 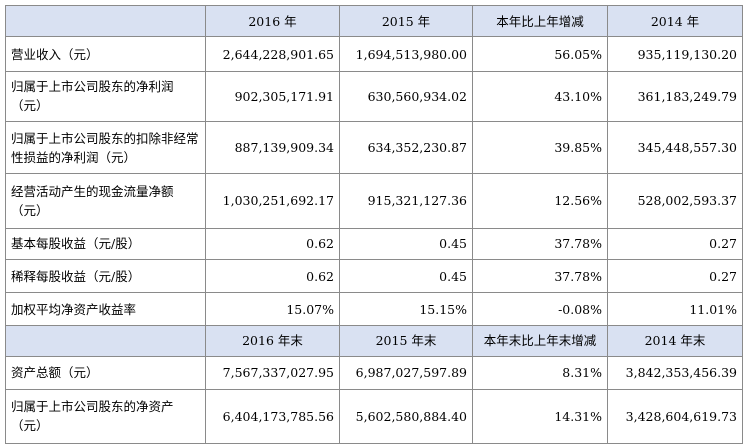 What do you see at coordinates (675, 373) in the screenshot?
I see `value-cell: 3,842,353,456.39` at bounding box center [675, 373].